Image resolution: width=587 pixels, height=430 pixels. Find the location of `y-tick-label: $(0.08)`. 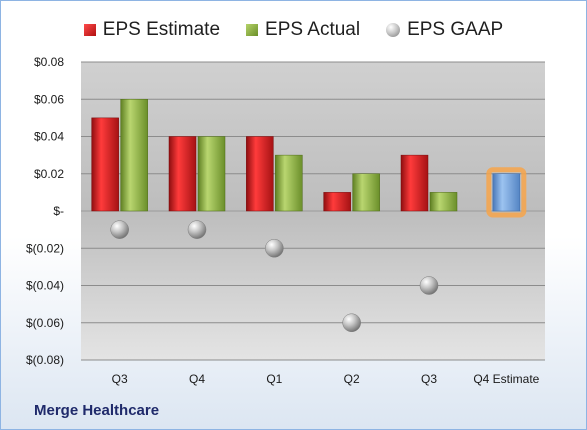

y-tick-label: $(0.08) is located at coordinates (45, 360).